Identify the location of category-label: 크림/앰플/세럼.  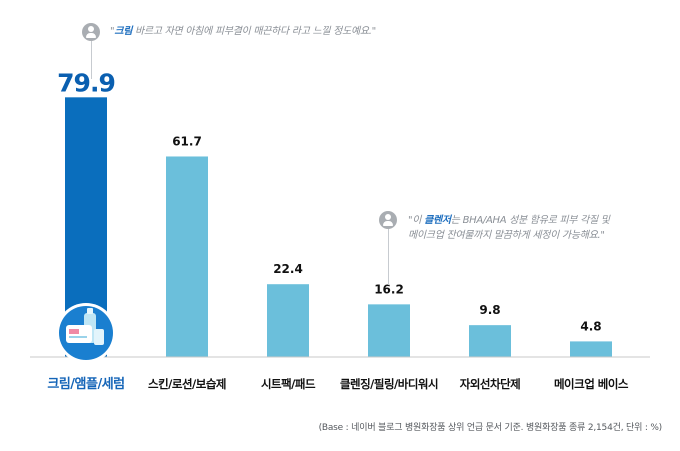
(85, 384).